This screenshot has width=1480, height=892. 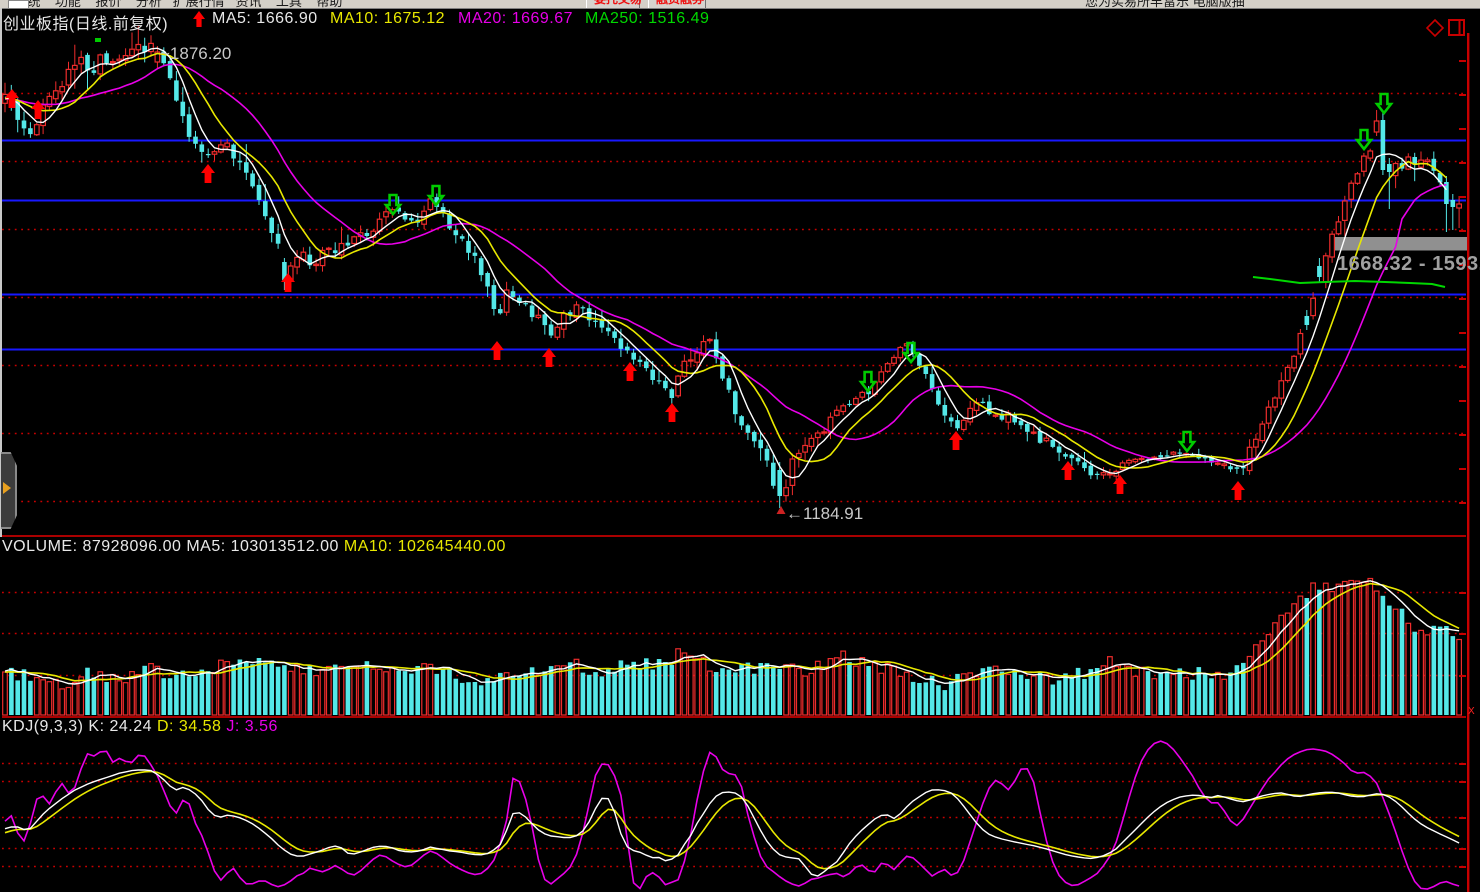 I want to click on svg-text: X, so click(x=1471, y=711).